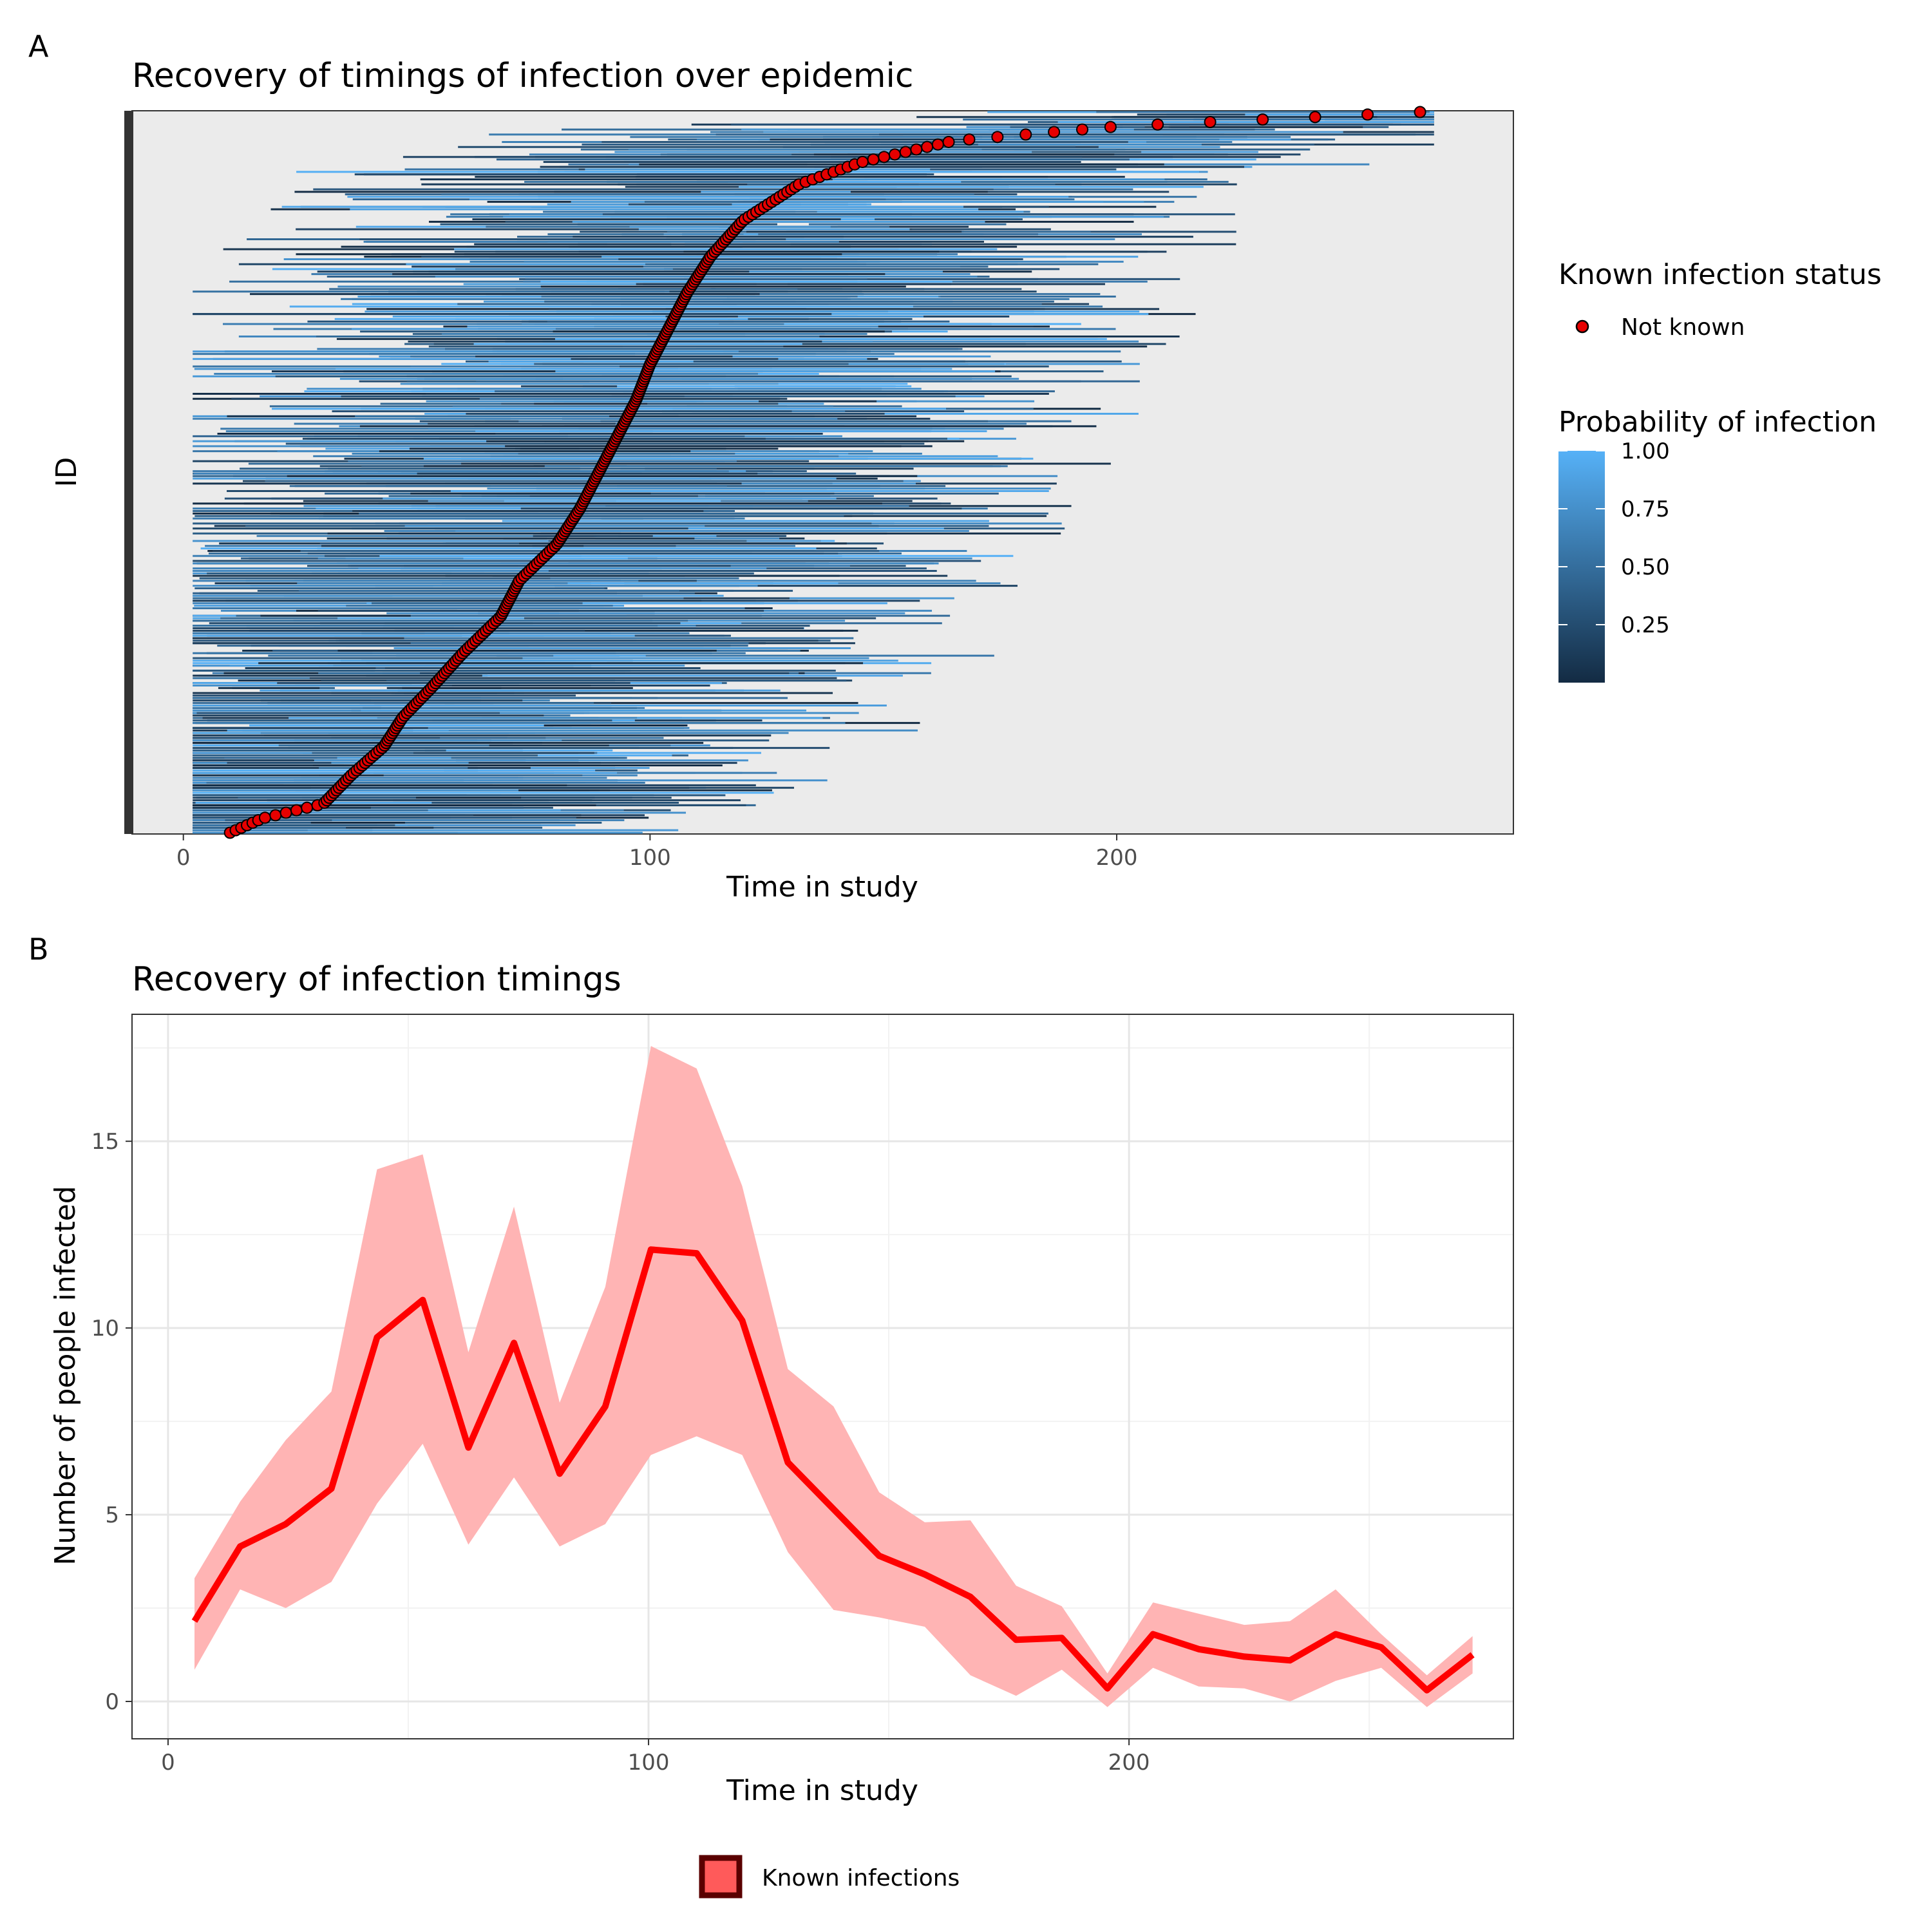 This screenshot has height=1932, width=1932. I want to click on color-legend-tick-label: 1.00, so click(1645, 451).